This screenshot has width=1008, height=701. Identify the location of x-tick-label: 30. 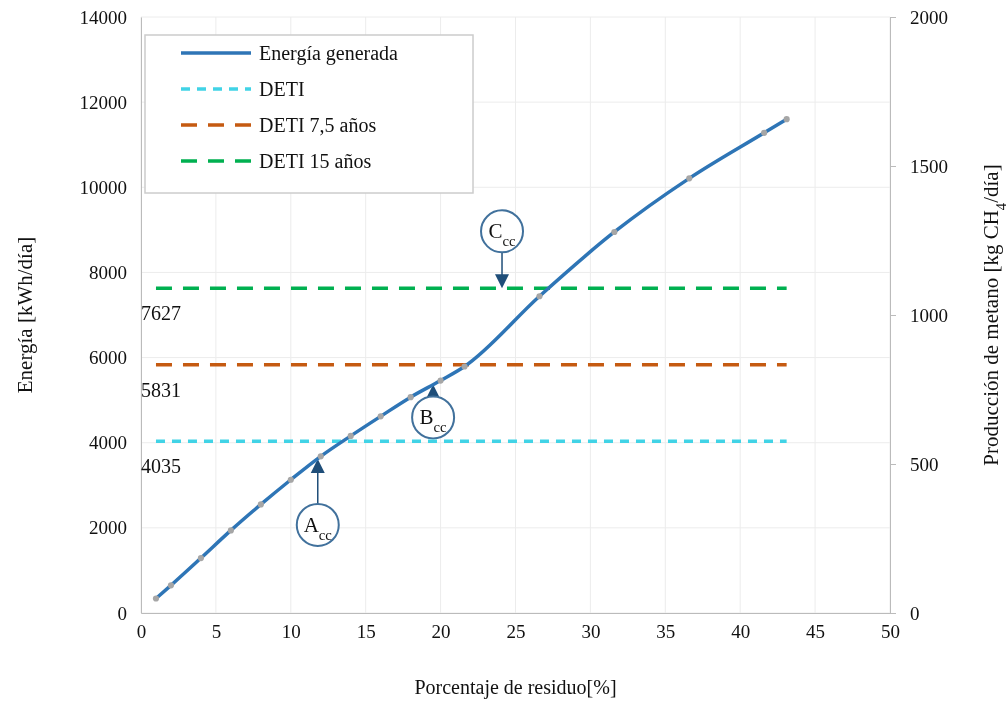
(591, 632).